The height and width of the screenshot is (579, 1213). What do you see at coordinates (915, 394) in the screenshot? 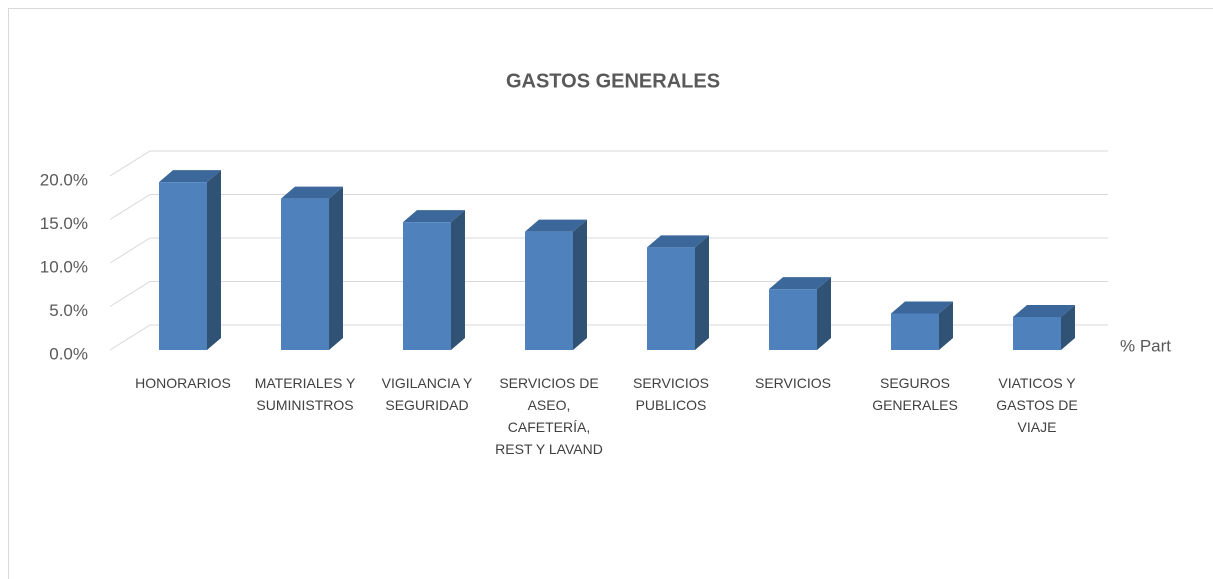
I see `x-tick-label: SEGUROS GENERALES` at bounding box center [915, 394].